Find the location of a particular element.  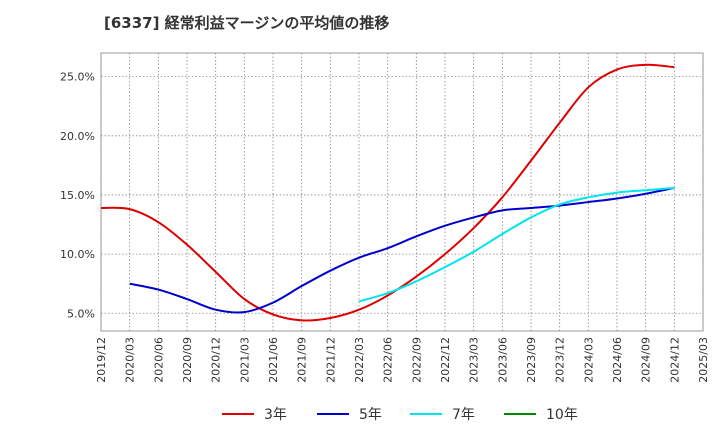

x-tick-label: 2024/09 is located at coordinates (646, 360).